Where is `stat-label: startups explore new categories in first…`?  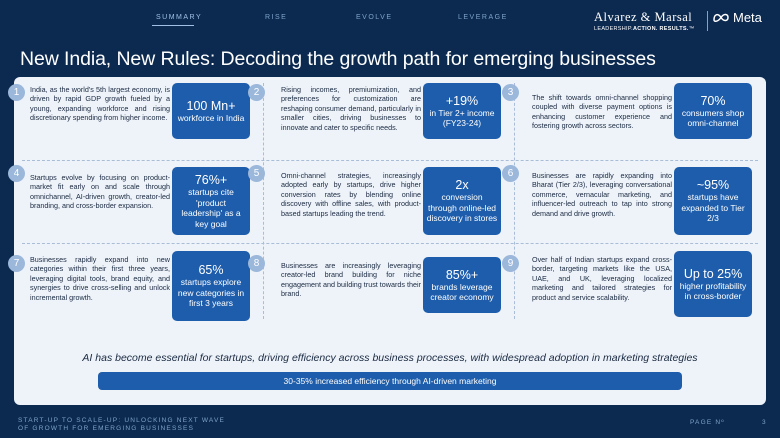 stat-label: startups explore new categories in first… is located at coordinates (211, 293).